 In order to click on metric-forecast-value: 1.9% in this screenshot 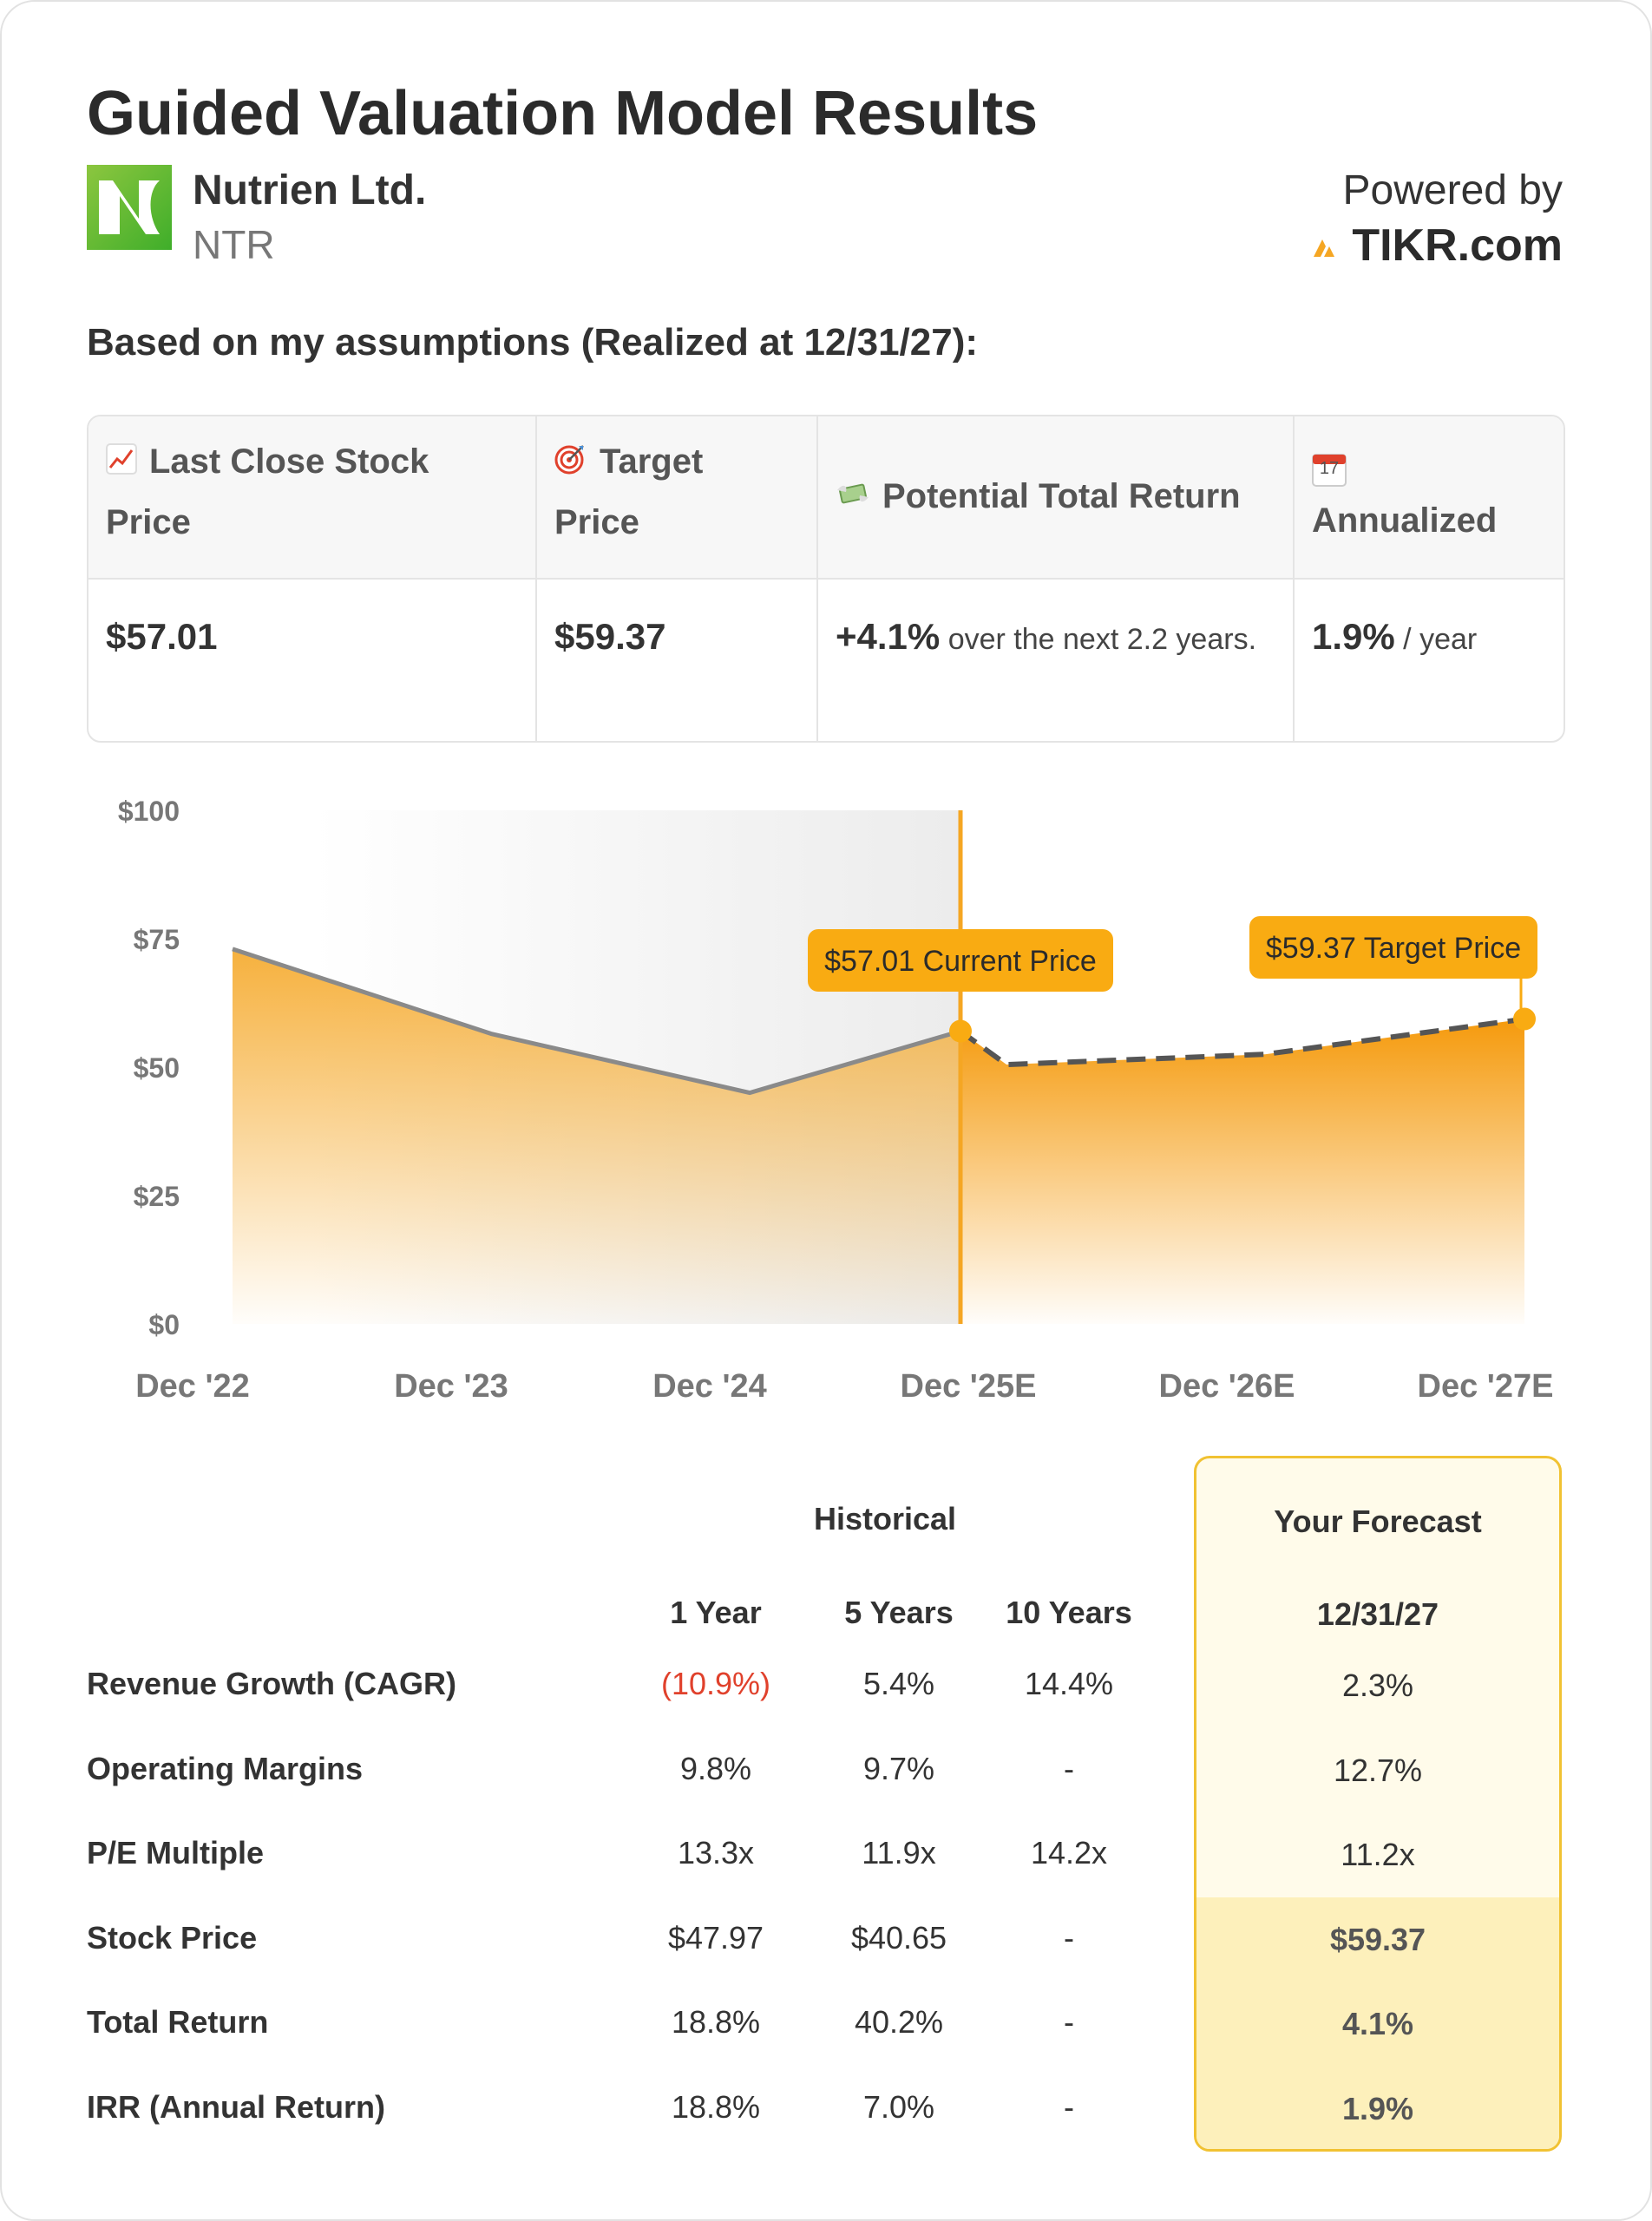, I will do `click(1377, 2108)`.